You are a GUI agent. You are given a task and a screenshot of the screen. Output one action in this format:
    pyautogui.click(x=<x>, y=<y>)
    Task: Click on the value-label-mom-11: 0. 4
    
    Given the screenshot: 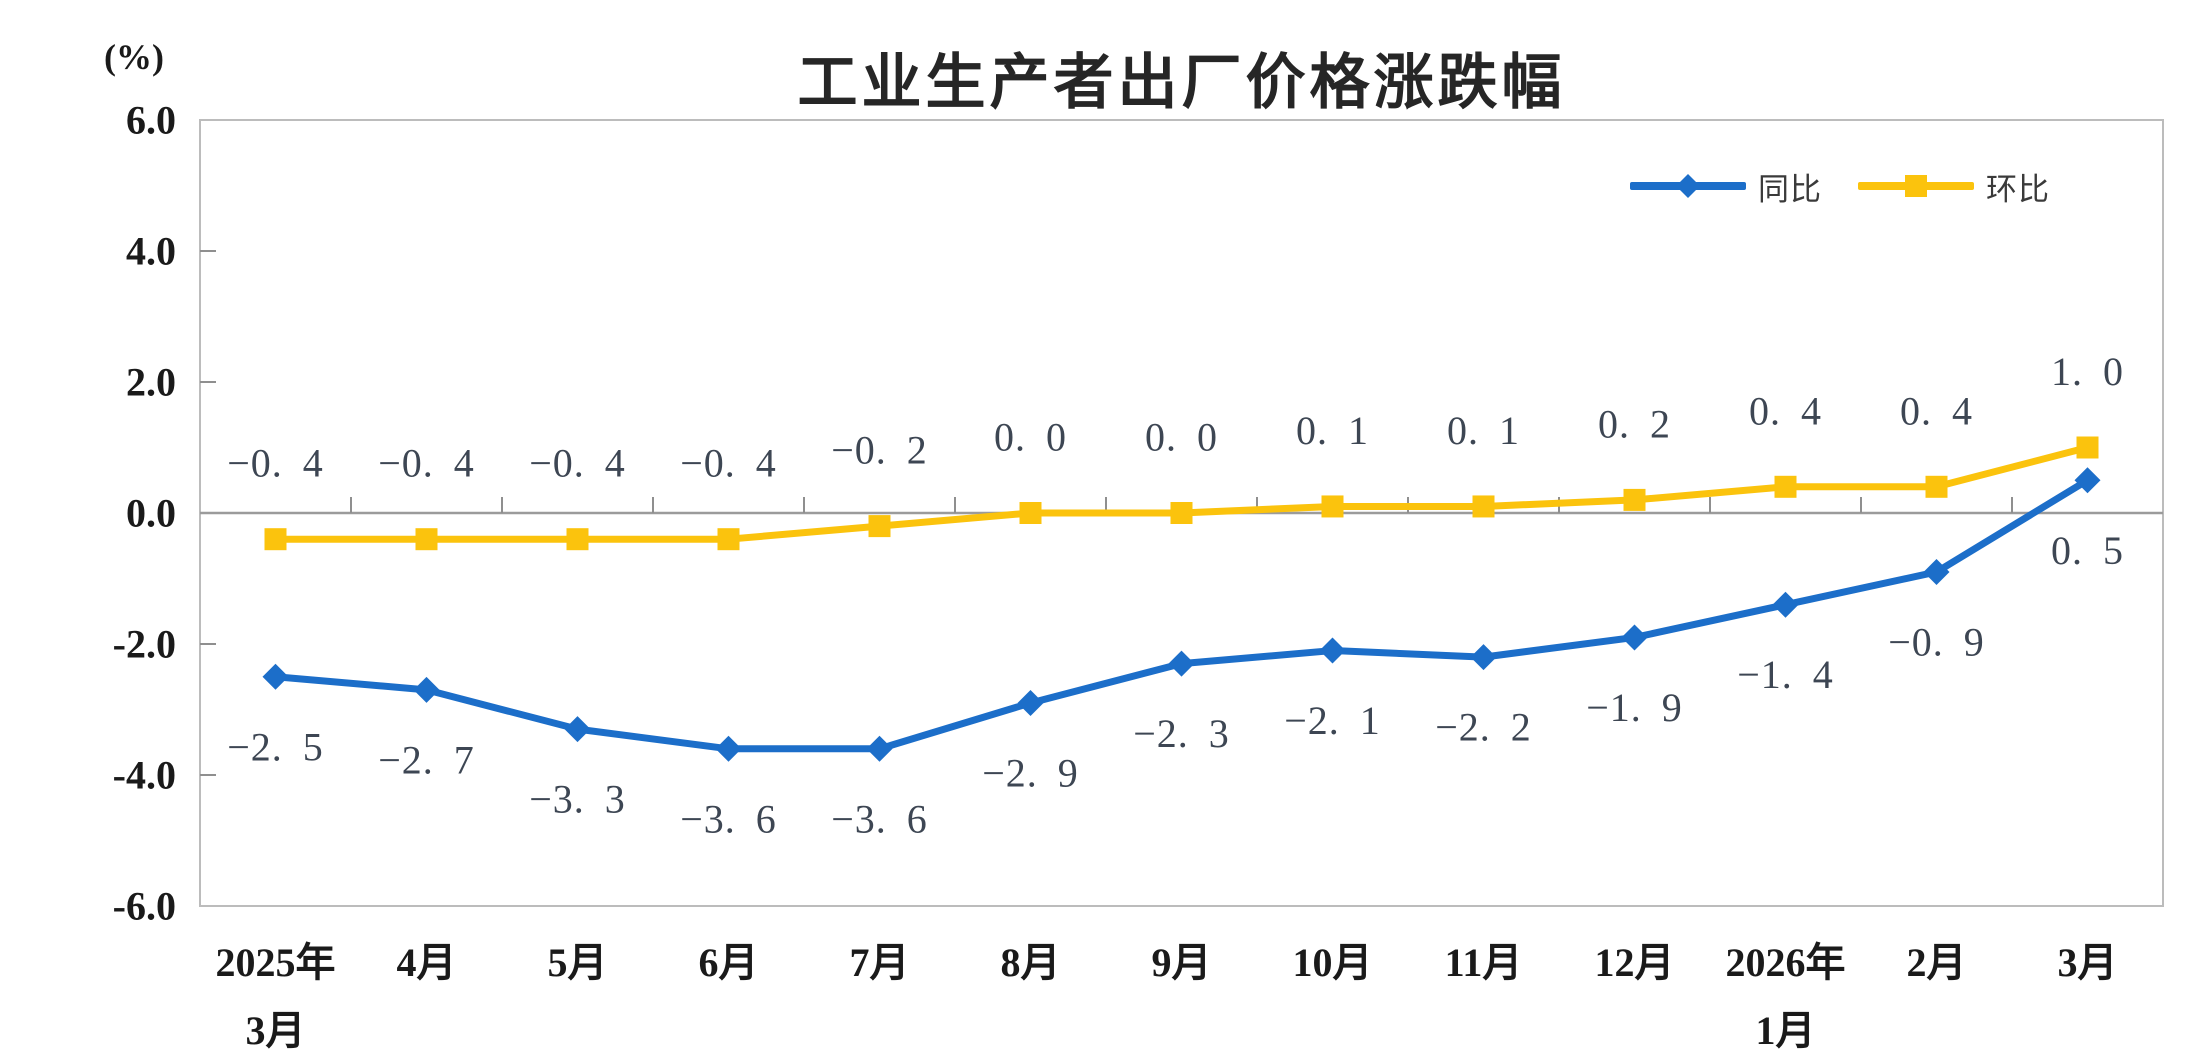 What is the action you would take?
    pyautogui.click(x=1936, y=410)
    